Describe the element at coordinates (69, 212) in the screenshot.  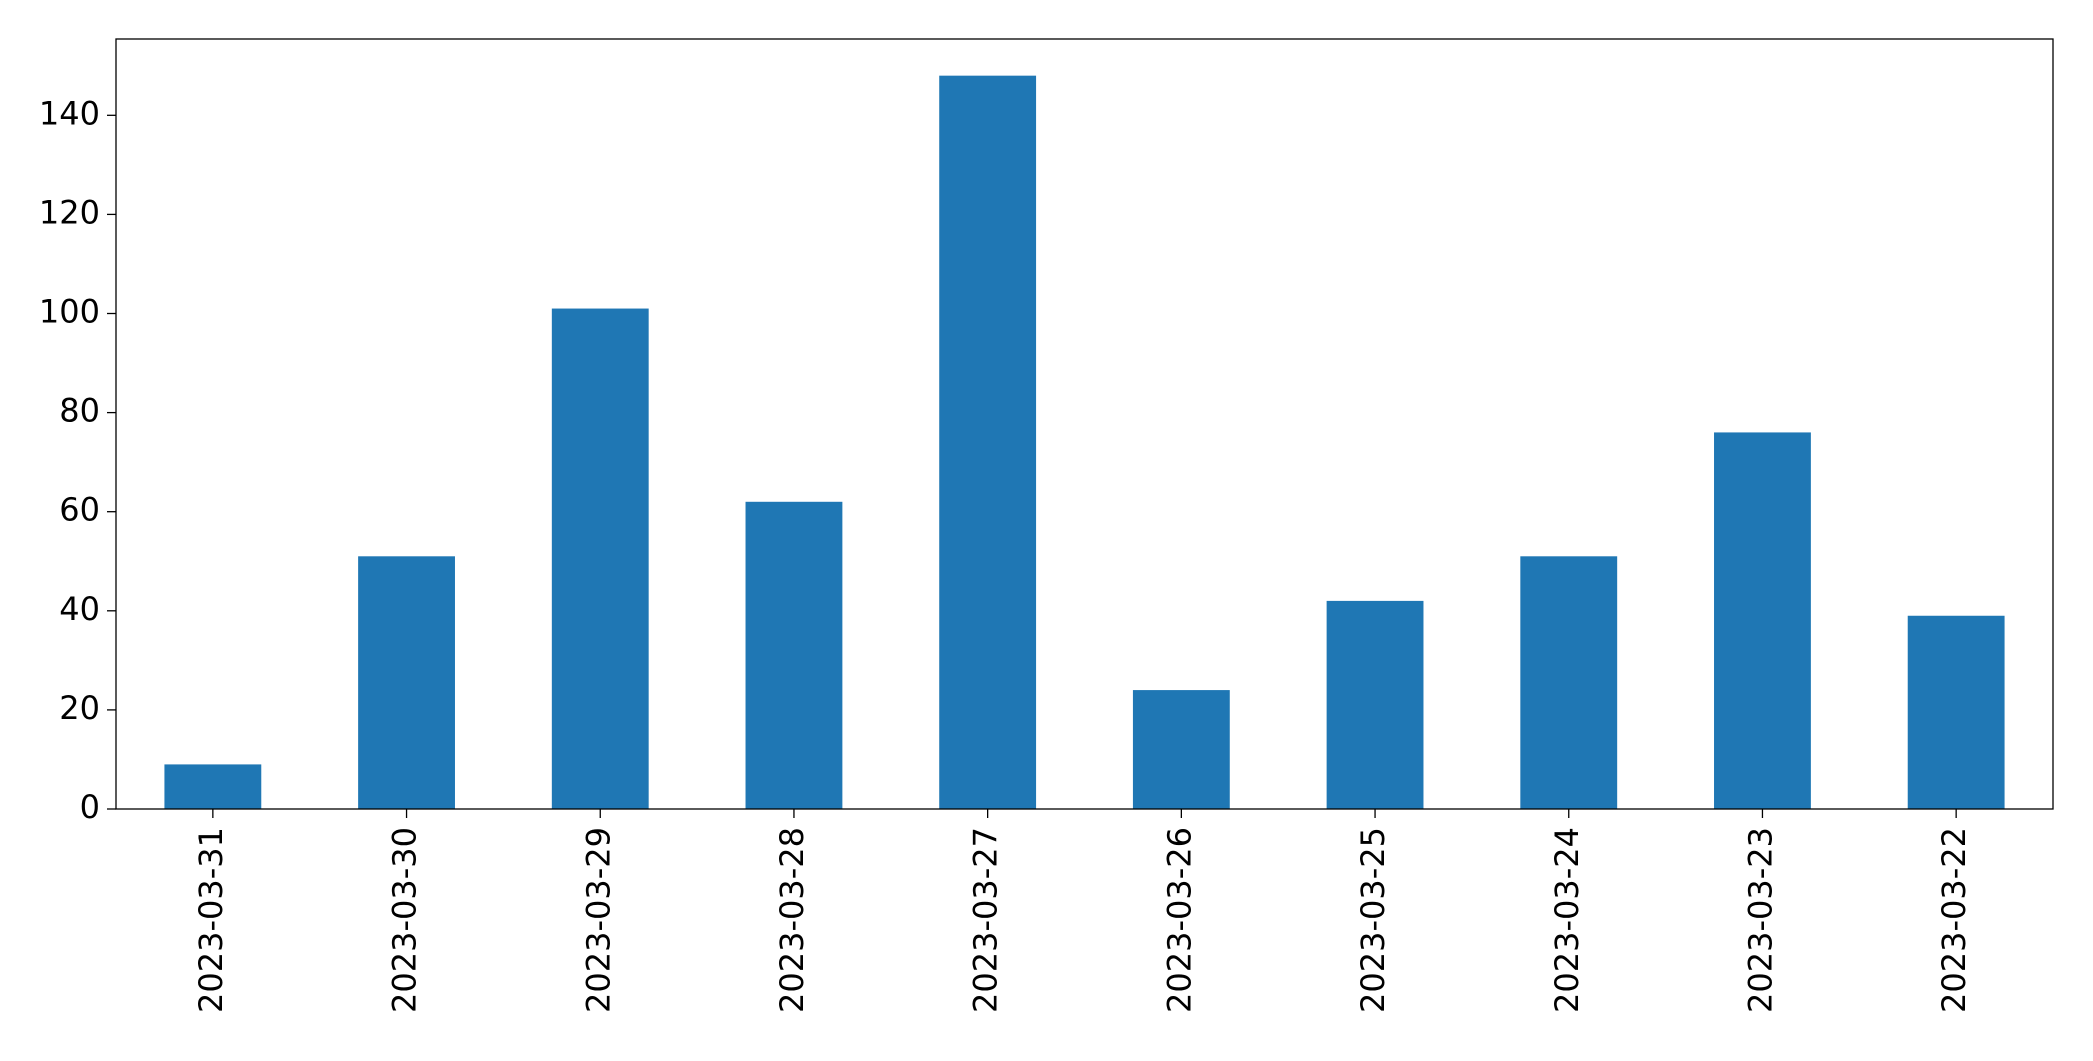
I see `y-tick-label: 120` at that location.